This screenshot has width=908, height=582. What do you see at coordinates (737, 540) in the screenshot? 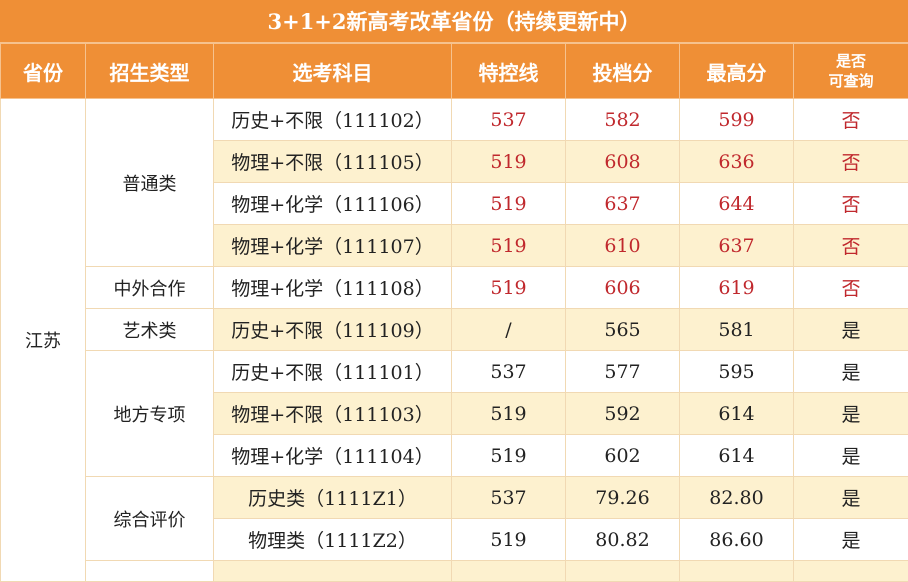
I see `max-score-cell: 86.60` at bounding box center [737, 540].